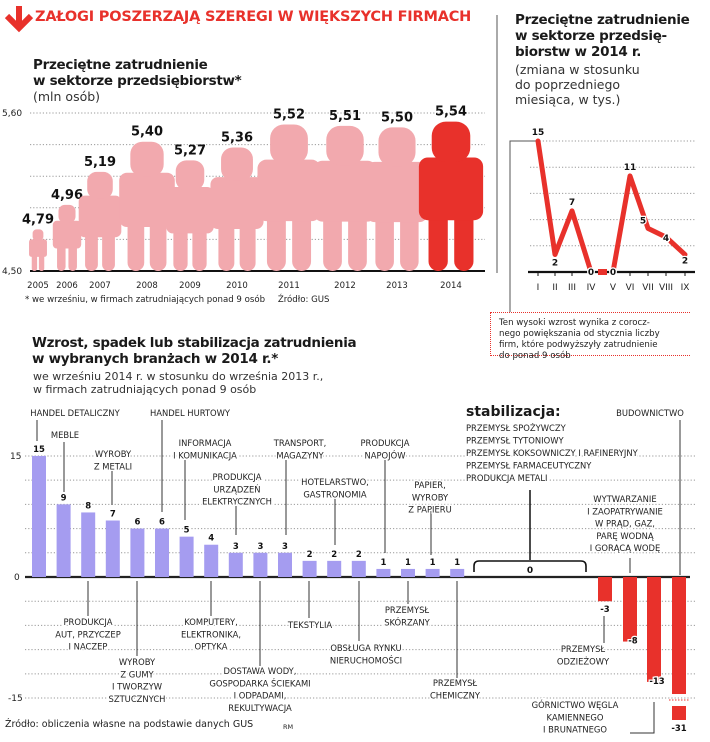 Image resolution: width=710 pixels, height=742 pixels. I want to click on value-label: 3, so click(260, 547).